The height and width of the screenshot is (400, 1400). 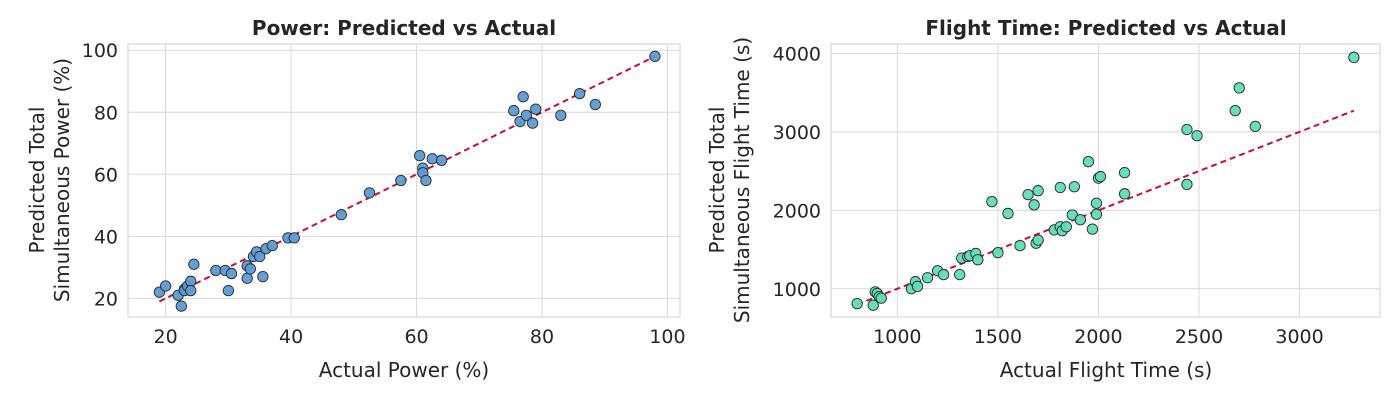 I want to click on power-chart-title: Power: Predicted vs Actual, so click(x=404, y=28).